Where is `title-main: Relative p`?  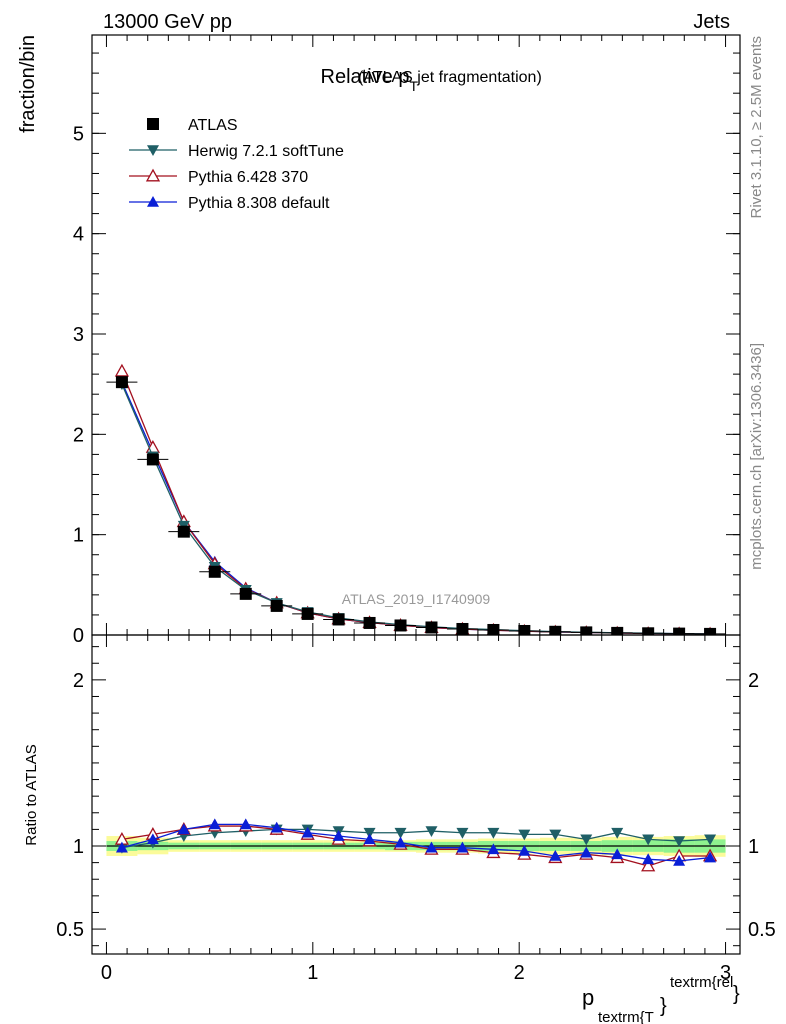 title-main: Relative p is located at coordinates (365, 77).